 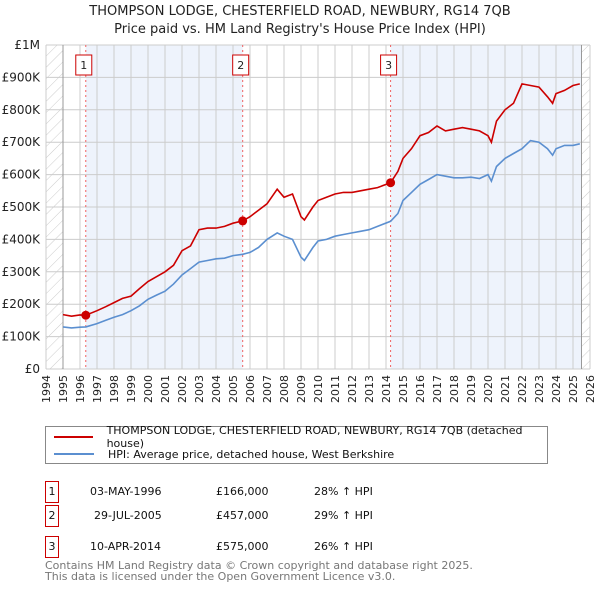 I want to click on x-tick-label: 2009, so click(x=301, y=389).